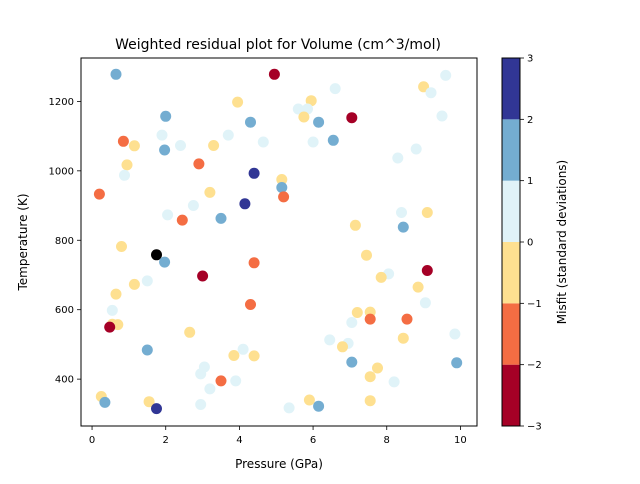 This screenshot has width=640, height=484. Describe the element at coordinates (530, 120) in the screenshot. I see `colorbar-tick-label: 2` at that location.